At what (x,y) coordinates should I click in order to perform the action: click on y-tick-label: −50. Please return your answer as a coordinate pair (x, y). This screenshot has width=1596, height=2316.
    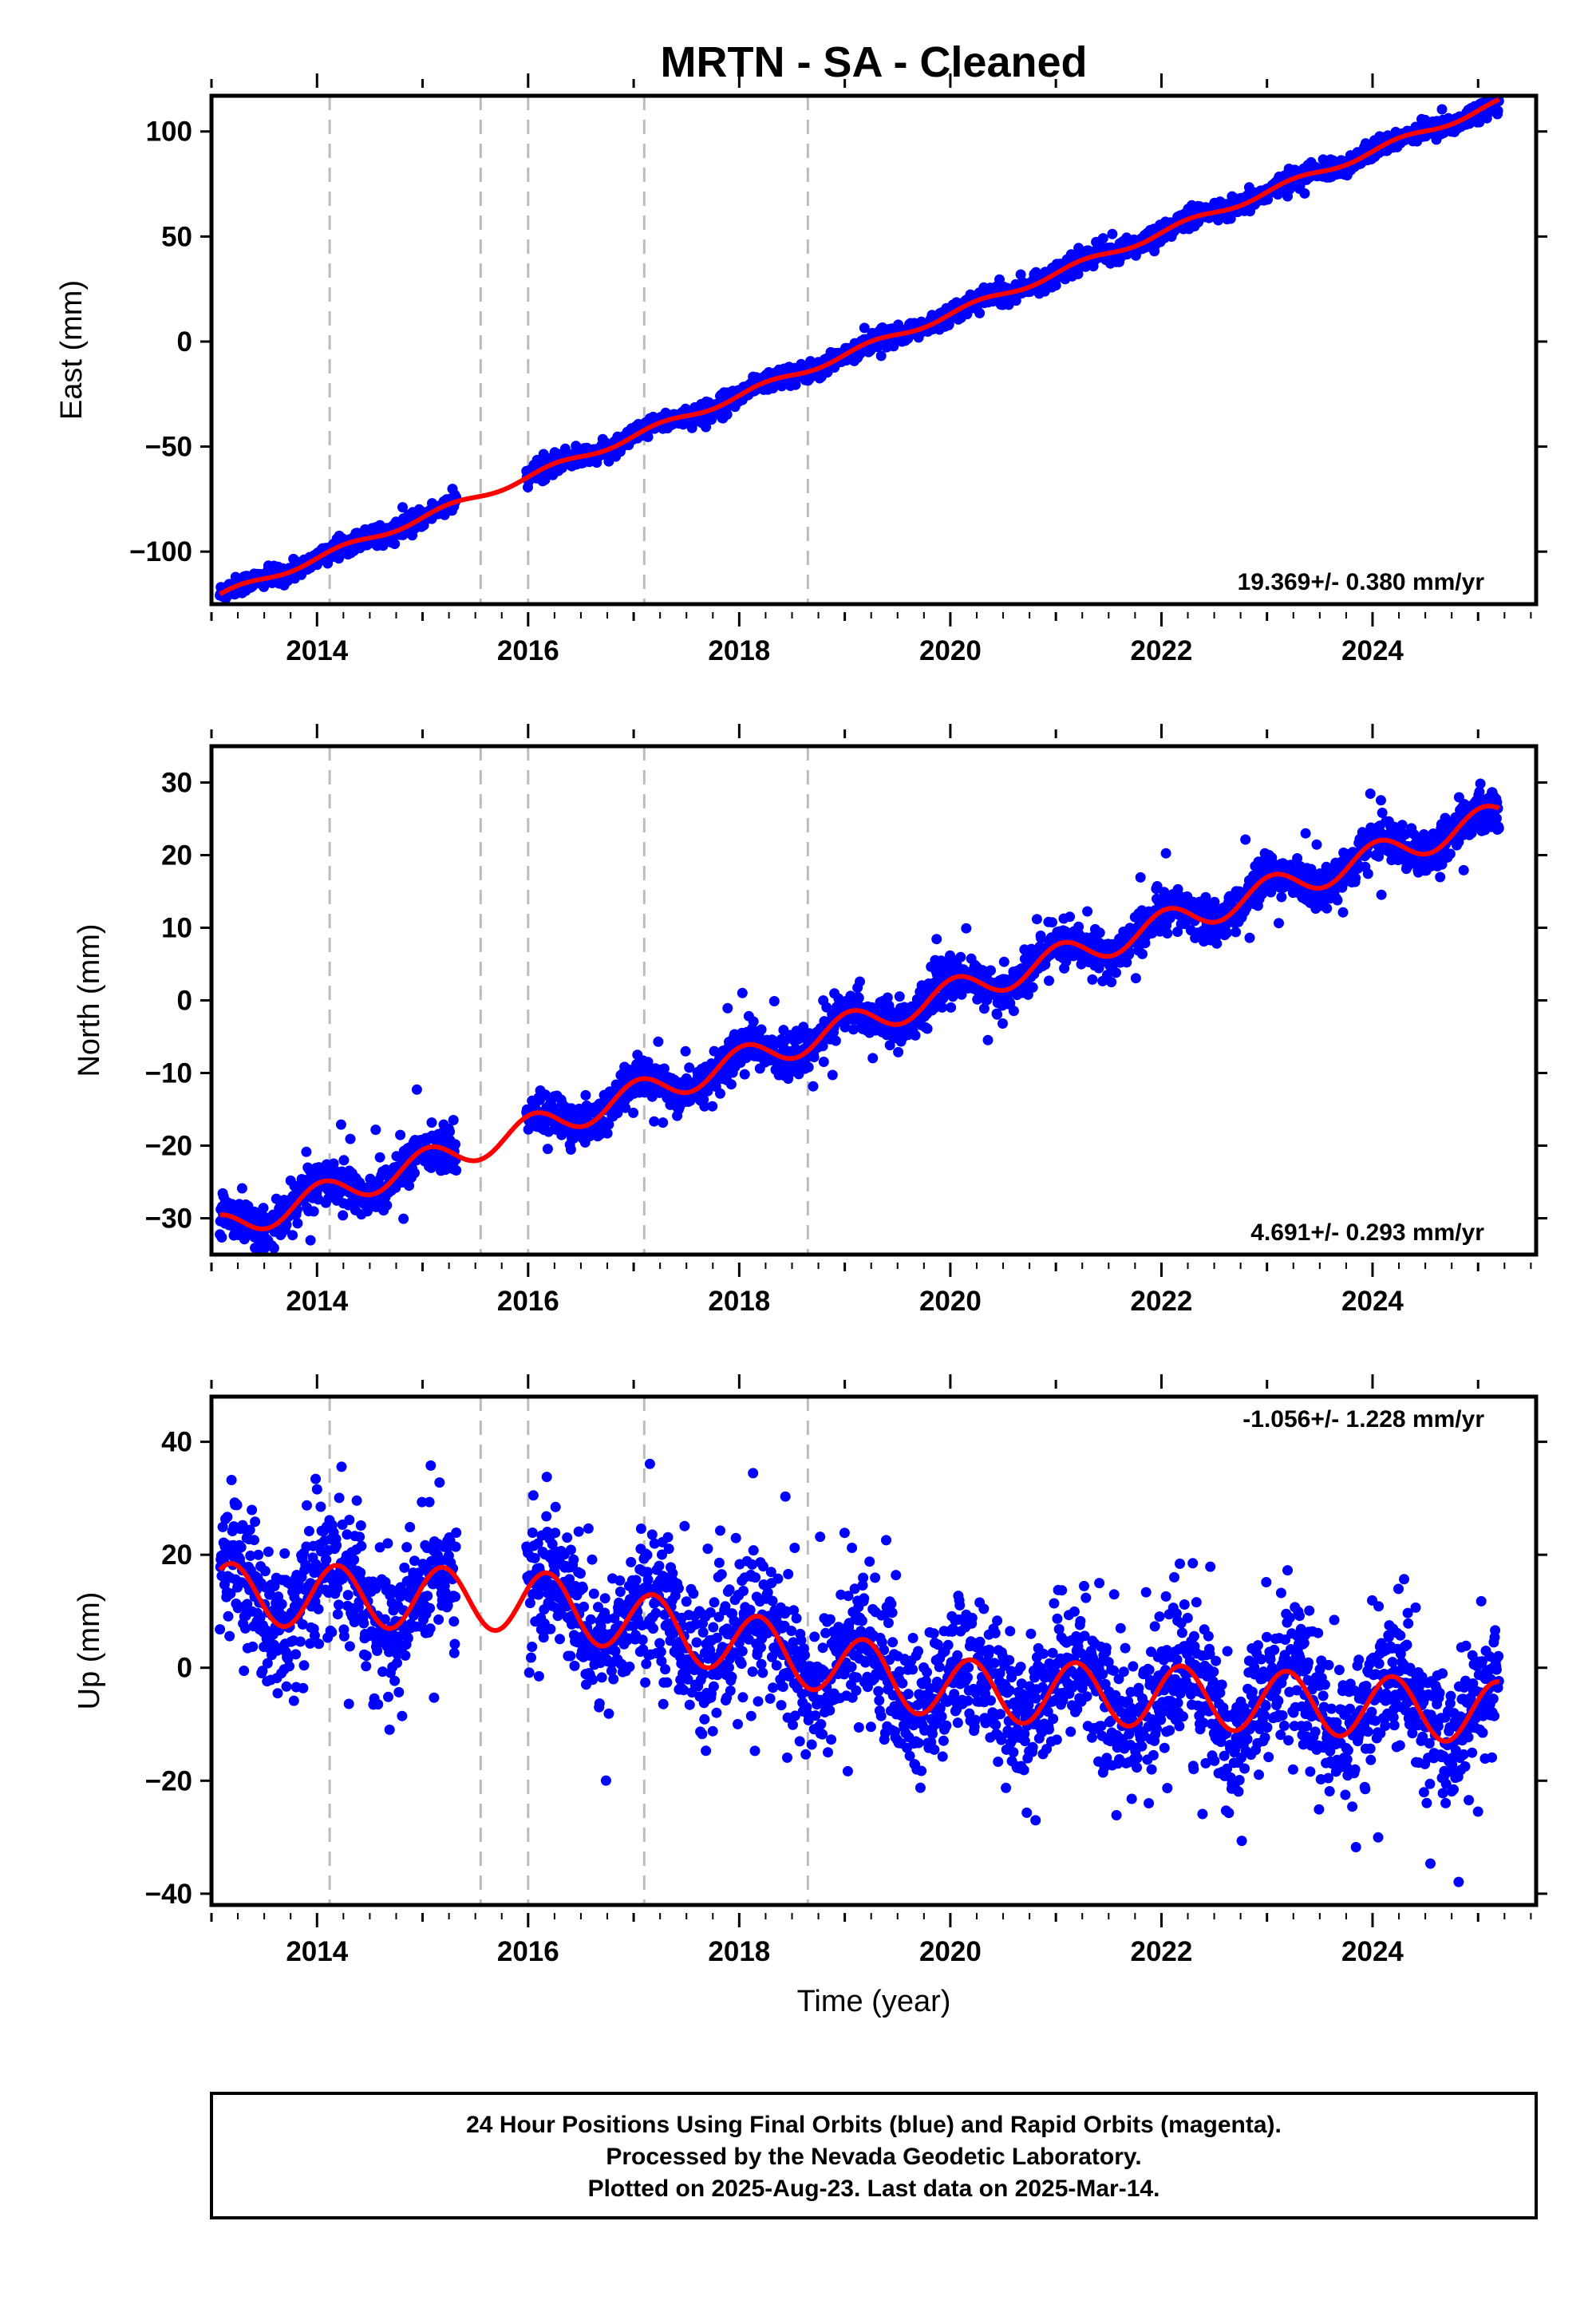
    Looking at the image, I should click on (168, 448).